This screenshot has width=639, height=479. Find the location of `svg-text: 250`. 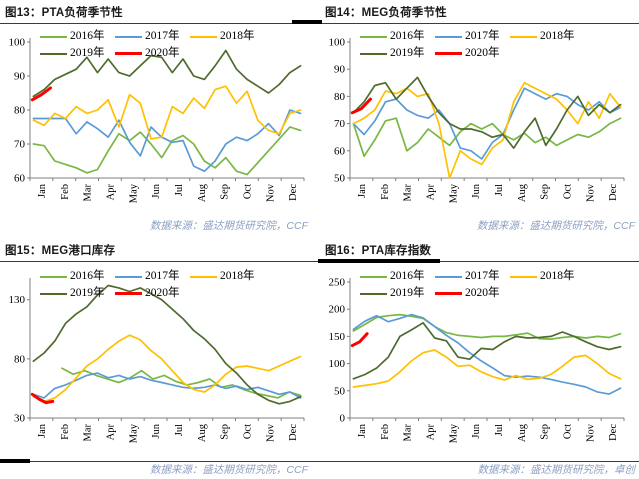

svg-text: 250 is located at coordinates (337, 283).